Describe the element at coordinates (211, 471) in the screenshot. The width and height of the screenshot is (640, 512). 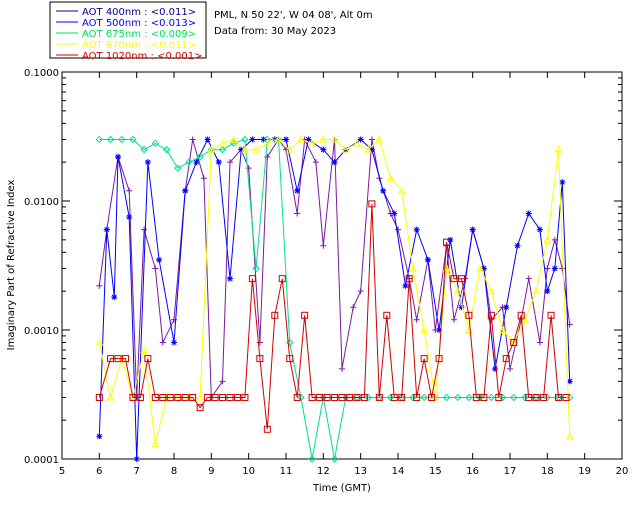
I see `x-tick-label: 9` at that location.